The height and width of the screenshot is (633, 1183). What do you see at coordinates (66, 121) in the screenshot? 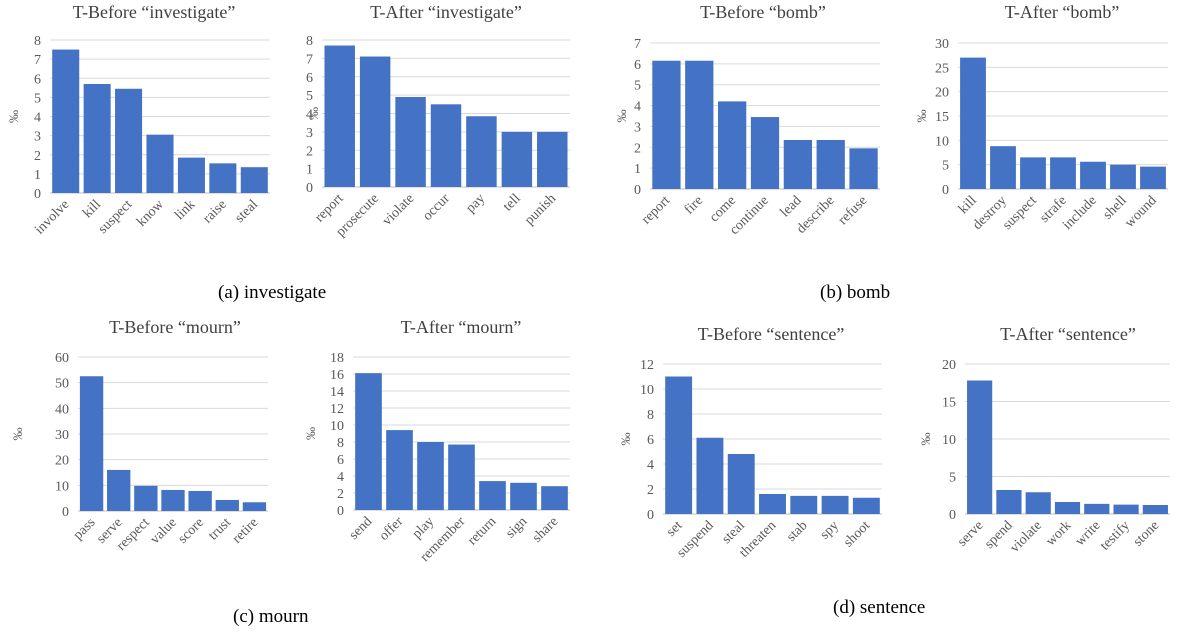
I see `bar-involve` at bounding box center [66, 121].